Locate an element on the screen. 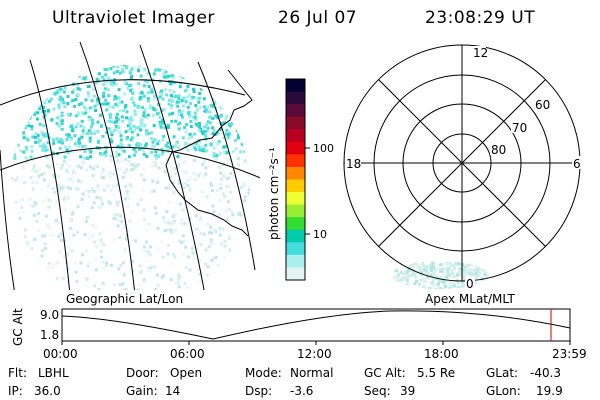  xtick-label-0000: 00:00 is located at coordinates (60, 354).